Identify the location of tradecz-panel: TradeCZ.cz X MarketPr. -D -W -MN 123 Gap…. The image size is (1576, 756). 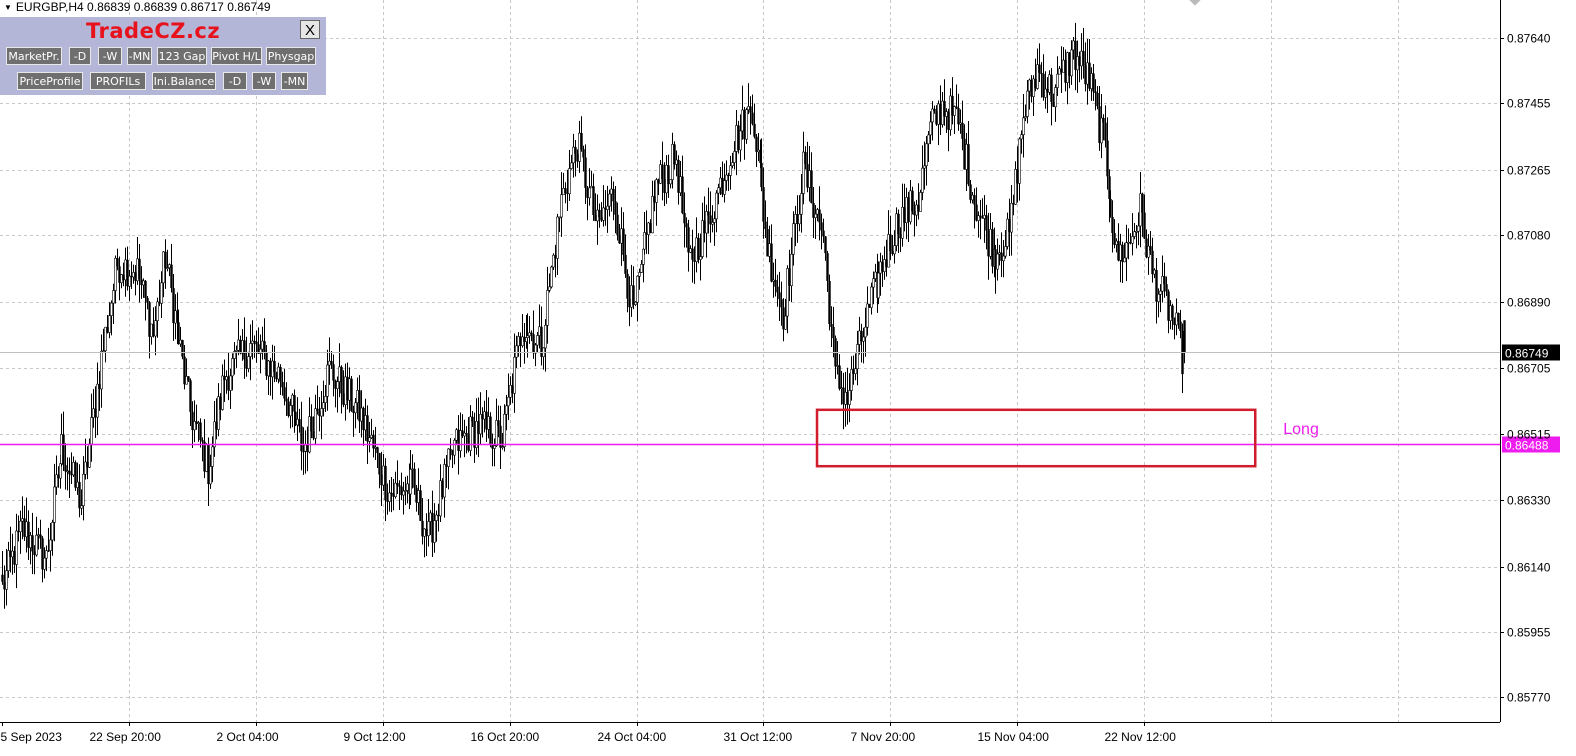
(163, 56).